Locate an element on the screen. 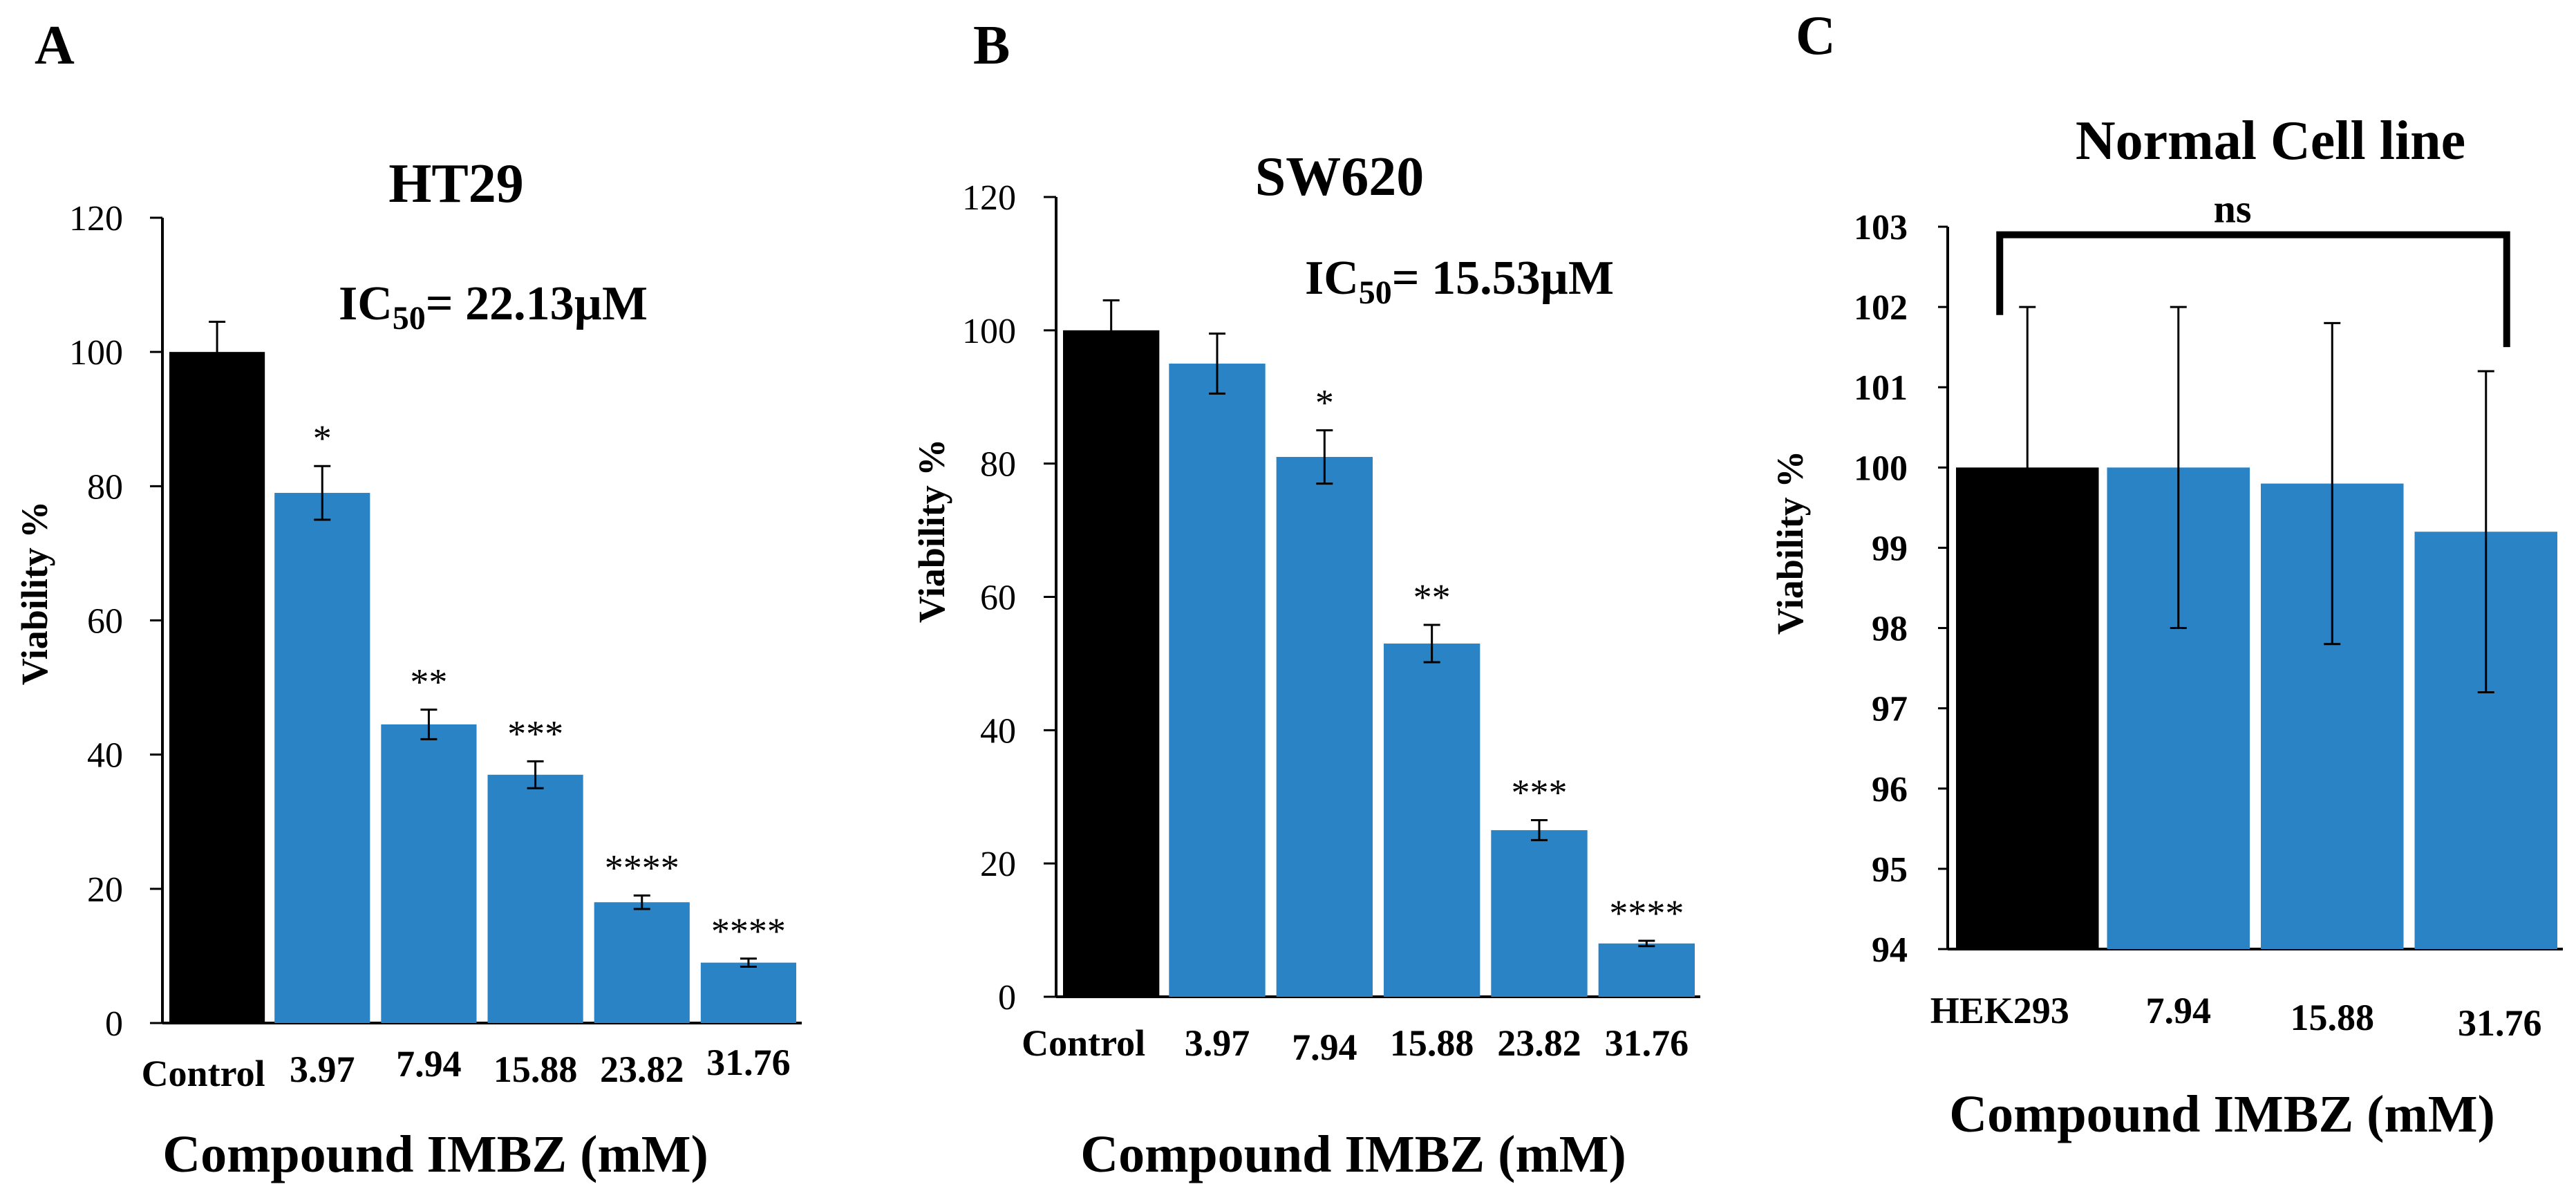  y-tick-label: 97 is located at coordinates (1890, 710).